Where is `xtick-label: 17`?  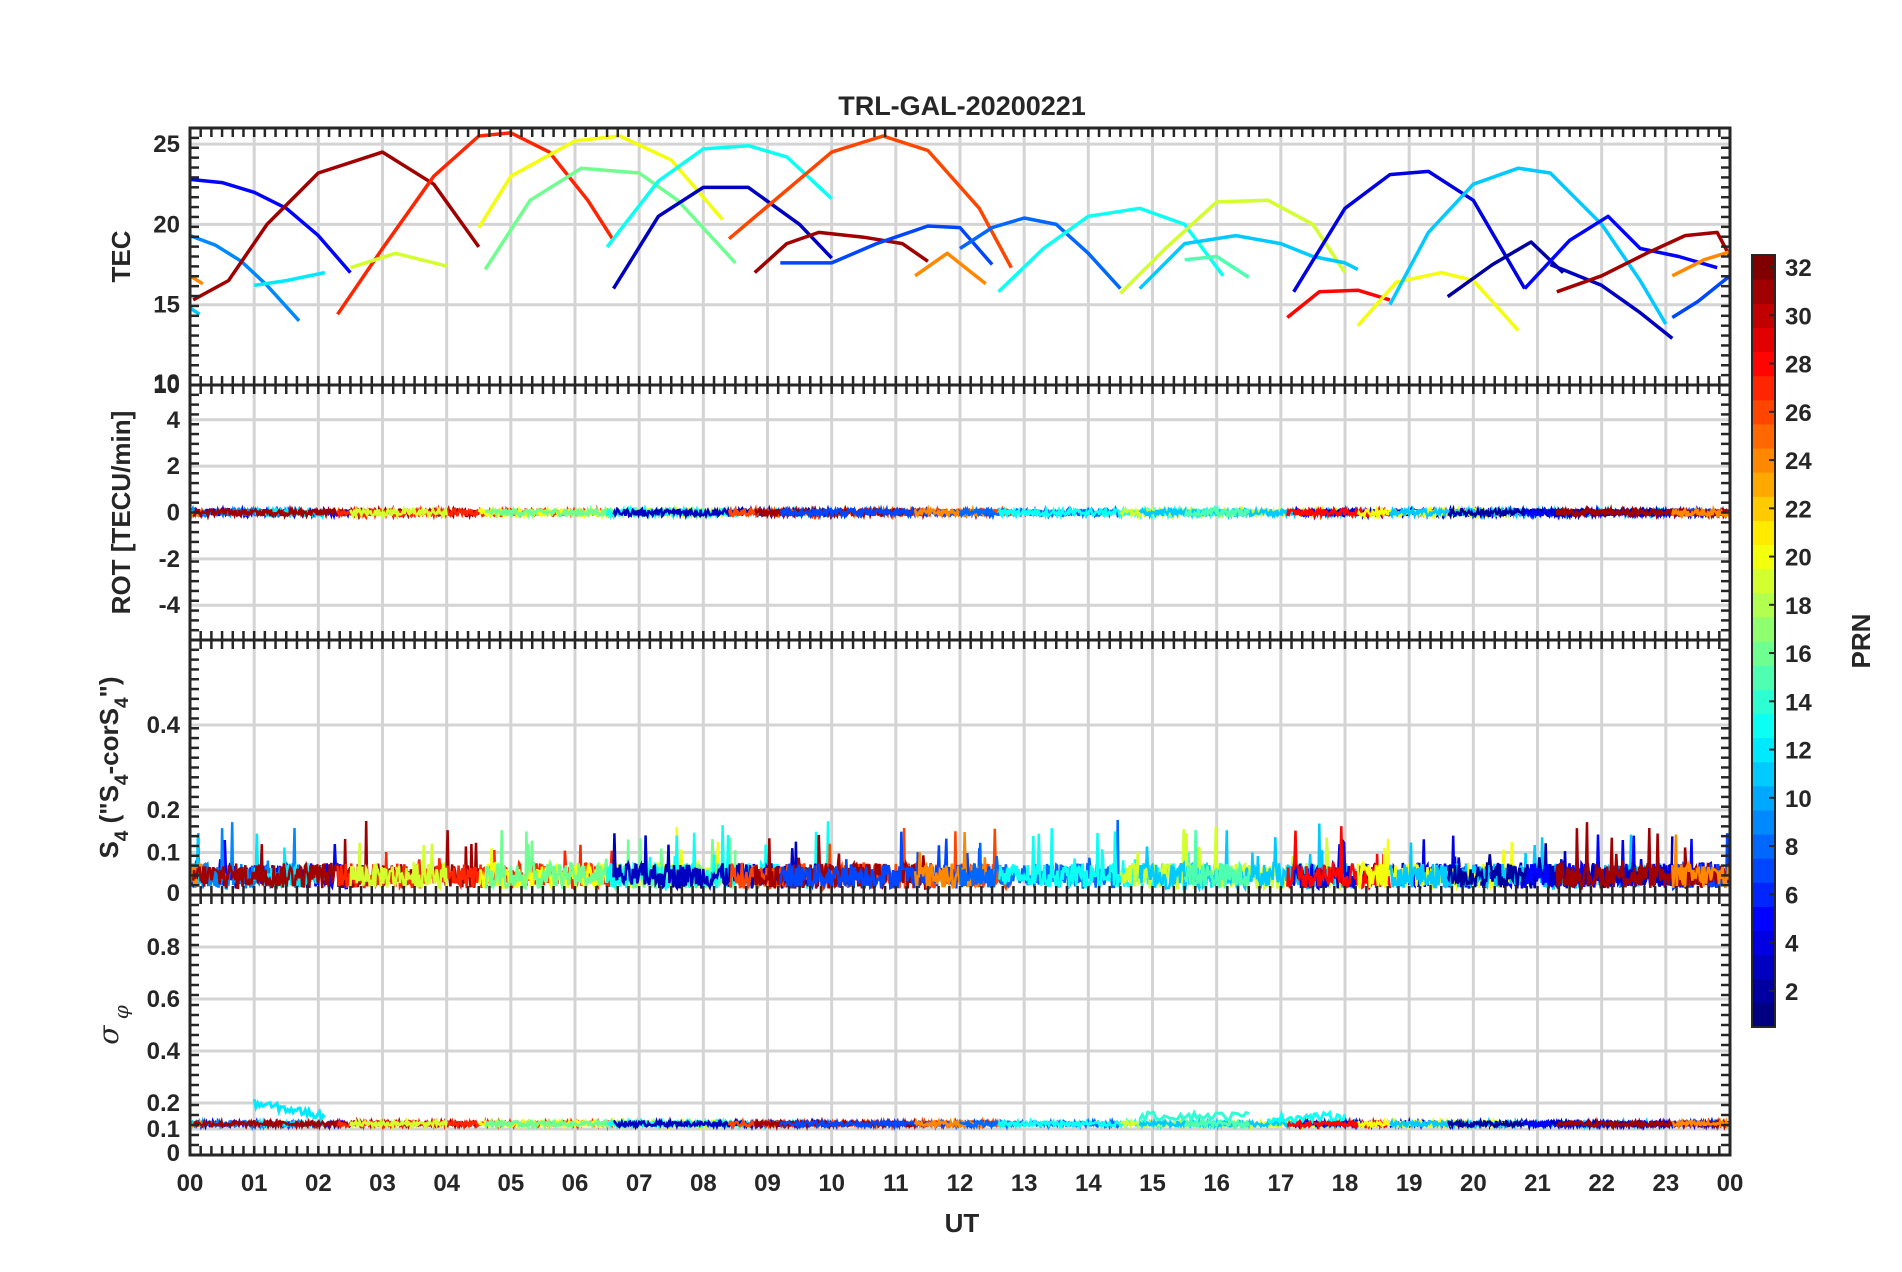
xtick-label: 17 is located at coordinates (1280, 1183).